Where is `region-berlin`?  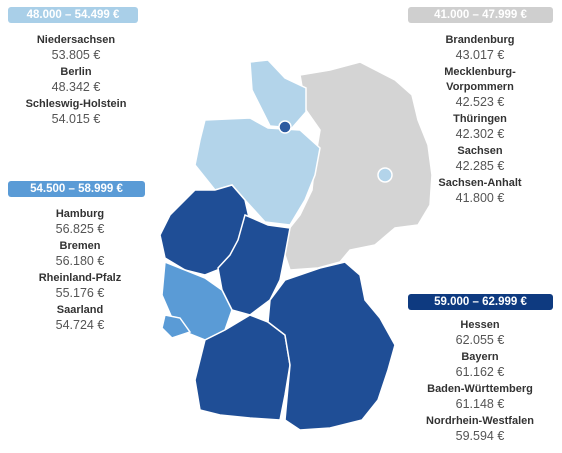 region-berlin is located at coordinates (385, 175).